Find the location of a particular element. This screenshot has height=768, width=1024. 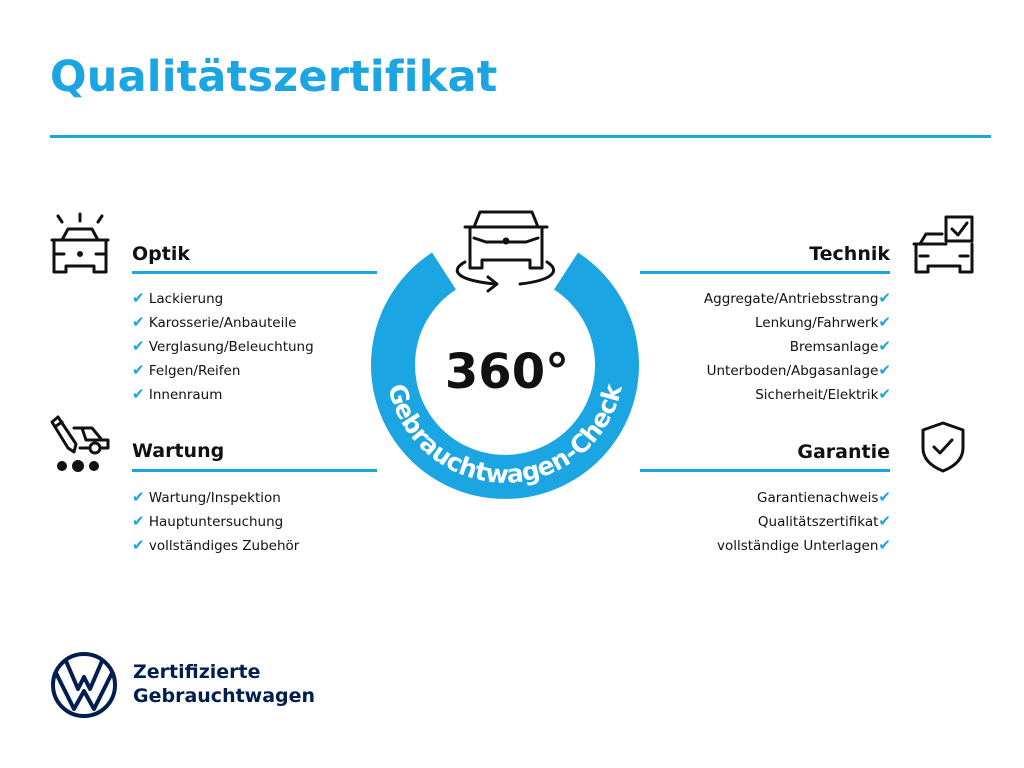

item-text: Unterboden/Abgasanlage is located at coordinates (792, 371).